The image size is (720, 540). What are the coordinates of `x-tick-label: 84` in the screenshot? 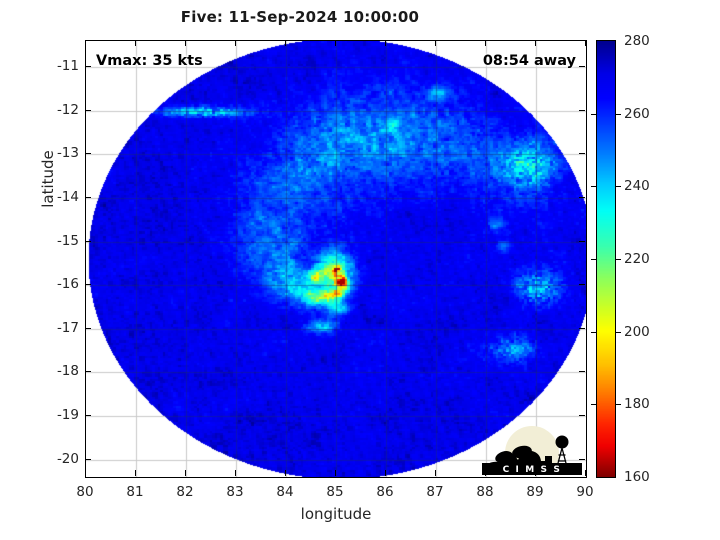 It's located at (285, 492).